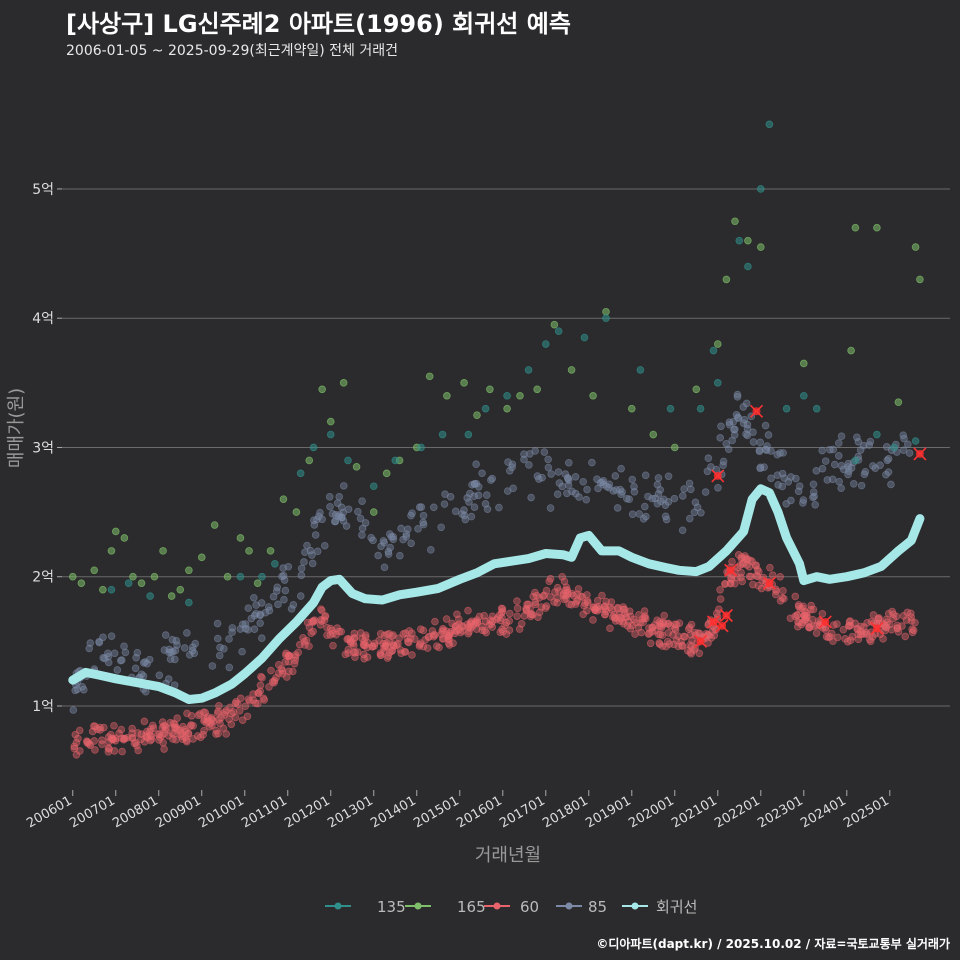 This screenshot has width=960, height=960. Describe the element at coordinates (135, 812) in the screenshot. I see `x-tick-label: 200801` at that location.